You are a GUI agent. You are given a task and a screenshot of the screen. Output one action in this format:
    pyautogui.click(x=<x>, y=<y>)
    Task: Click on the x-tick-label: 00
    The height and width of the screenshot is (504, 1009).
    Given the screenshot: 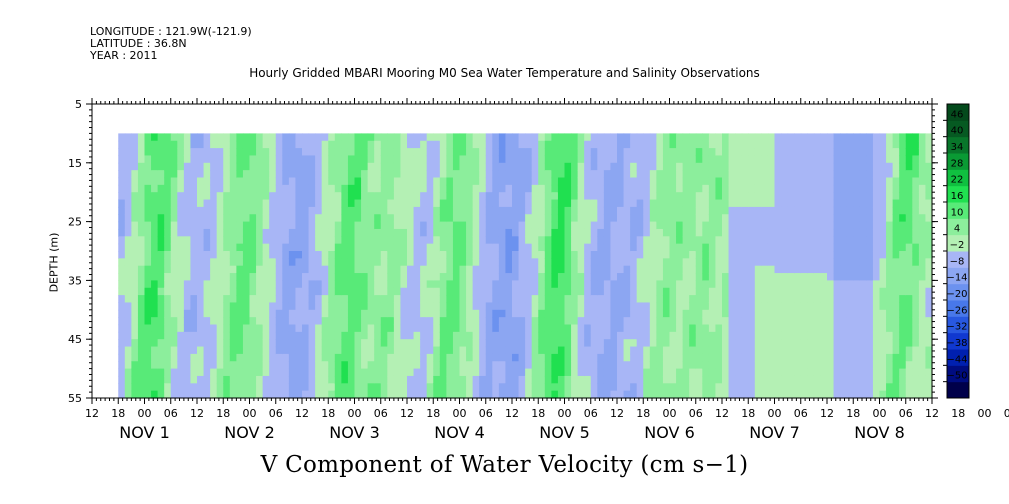 What is the action you would take?
    pyautogui.click(x=355, y=413)
    